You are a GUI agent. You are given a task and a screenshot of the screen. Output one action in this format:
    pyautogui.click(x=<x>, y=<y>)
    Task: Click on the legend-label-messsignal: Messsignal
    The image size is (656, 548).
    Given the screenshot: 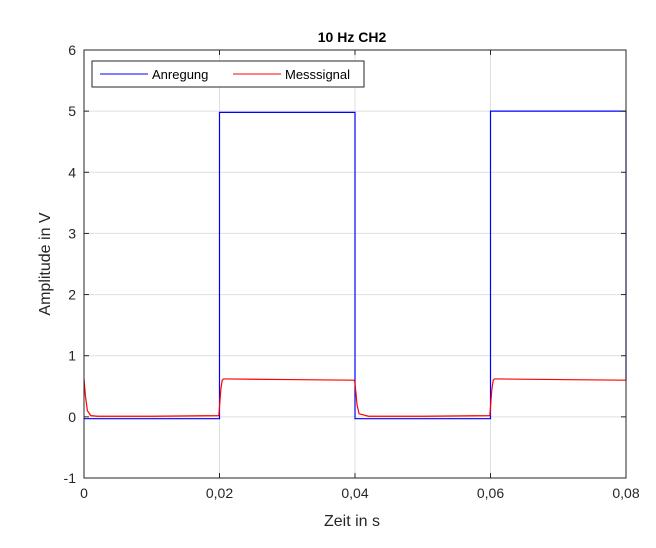 What is the action you would take?
    pyautogui.click(x=317, y=74)
    